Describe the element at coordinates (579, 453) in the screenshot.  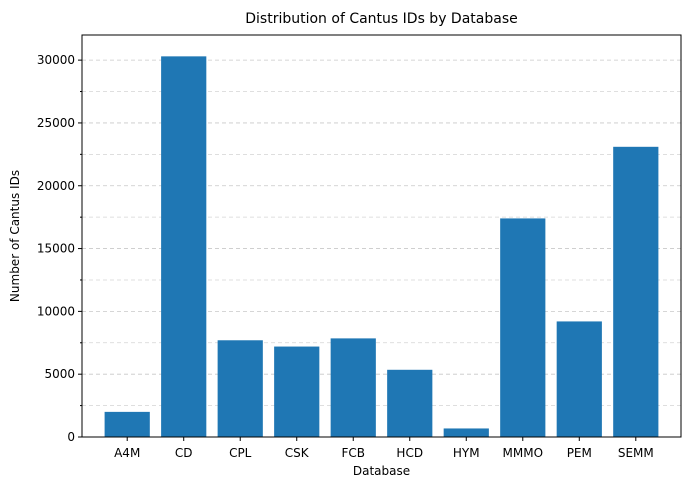
I see `x-tick-label: PEM` at that location.